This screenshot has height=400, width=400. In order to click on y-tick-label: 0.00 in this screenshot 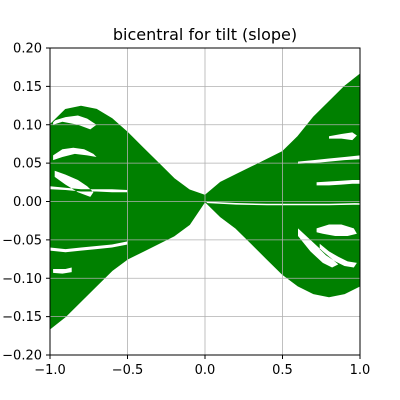, I will do `click(27, 202)`.